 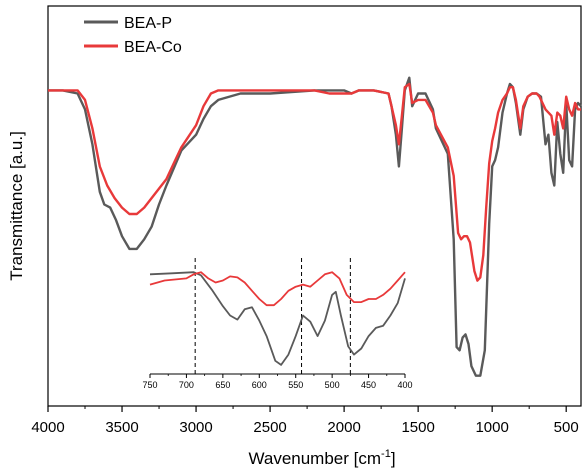 What do you see at coordinates (149, 385) in the screenshot?
I see `inset-x-tick-label-750: 750` at bounding box center [149, 385].